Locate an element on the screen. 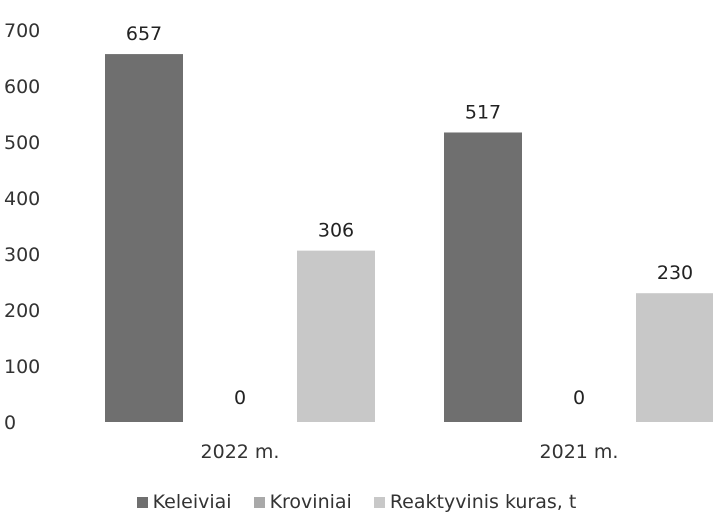  x-axis: 2022 m. 2021 m. is located at coordinates (410, 452).